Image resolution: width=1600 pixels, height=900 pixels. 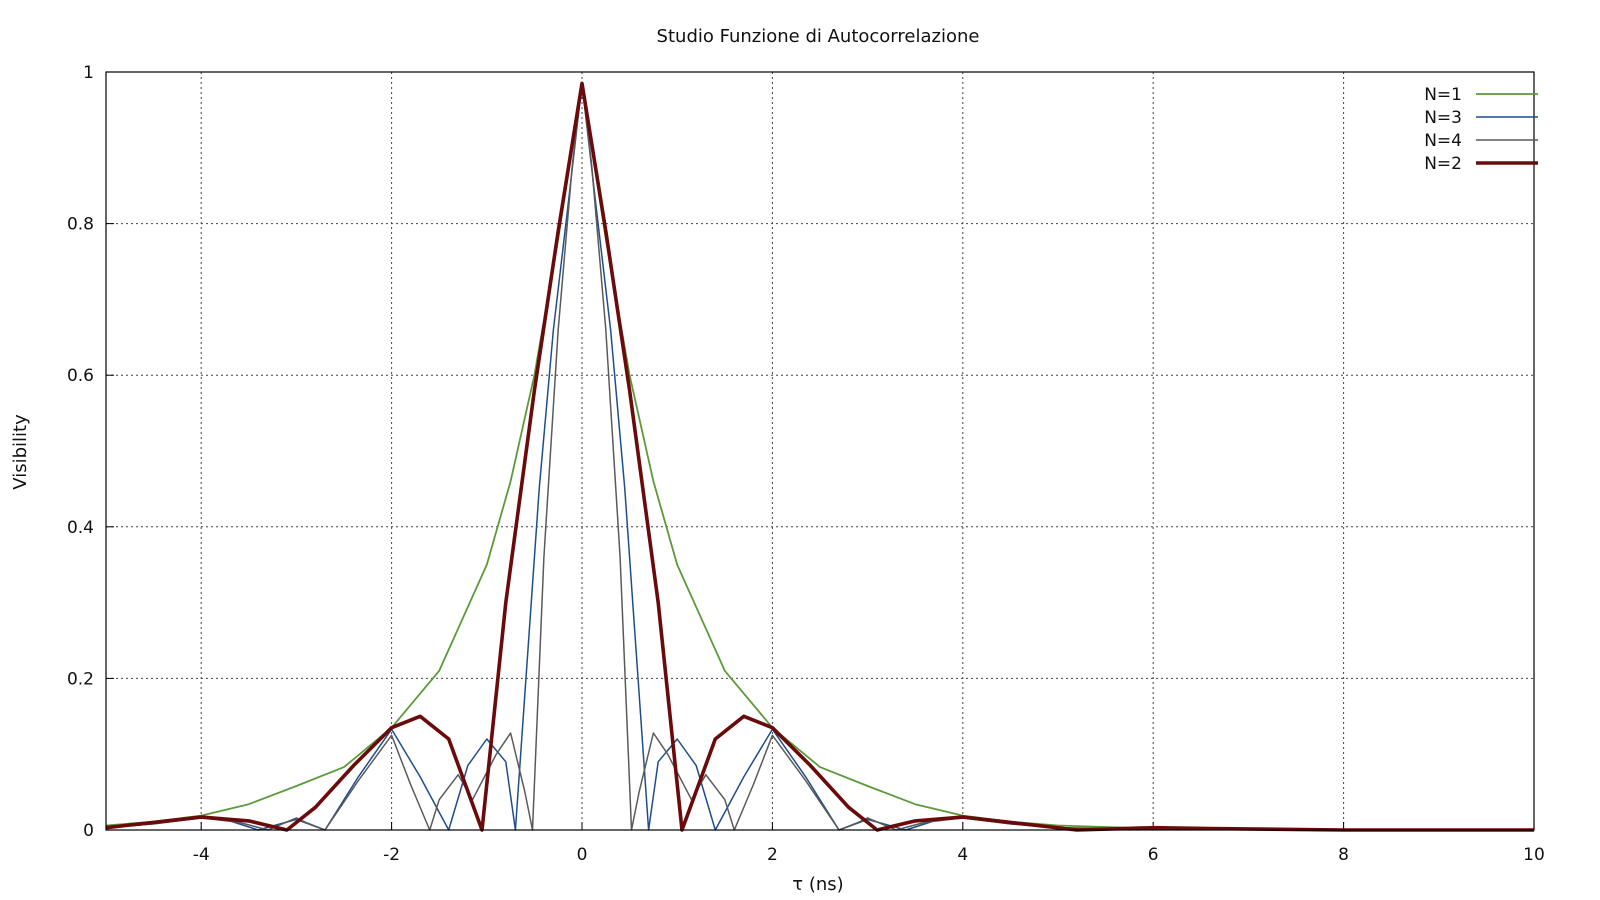 I want to click on legend-label: N=2, so click(x=1443, y=164).